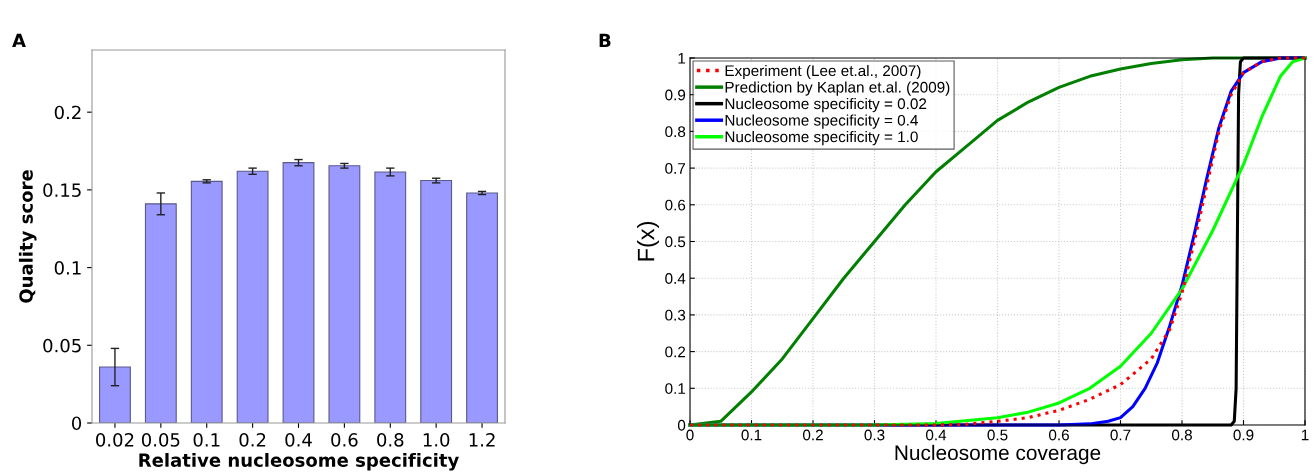 This screenshot has height=475, width=1314. I want to click on y-tick-label: 0.4, so click(675, 278).